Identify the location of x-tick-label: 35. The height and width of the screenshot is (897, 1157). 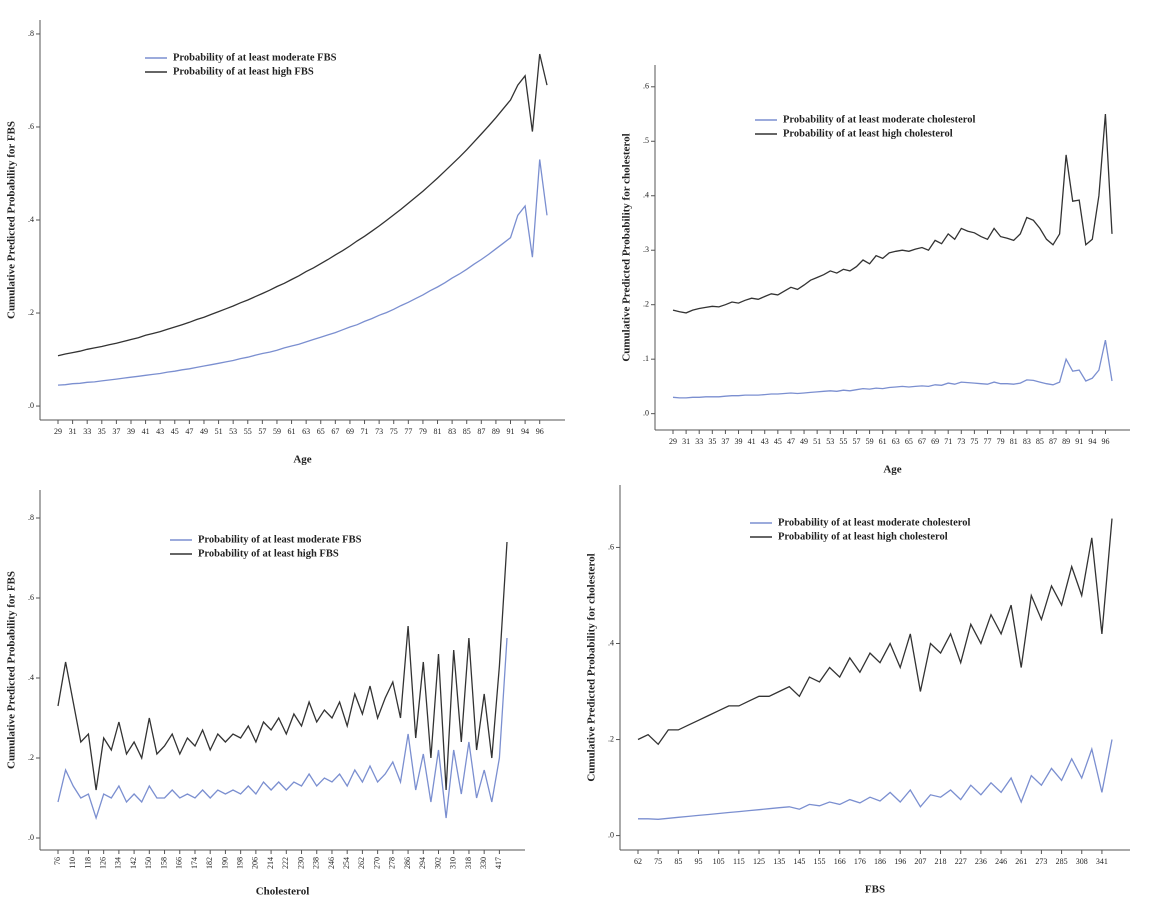
(712, 441).